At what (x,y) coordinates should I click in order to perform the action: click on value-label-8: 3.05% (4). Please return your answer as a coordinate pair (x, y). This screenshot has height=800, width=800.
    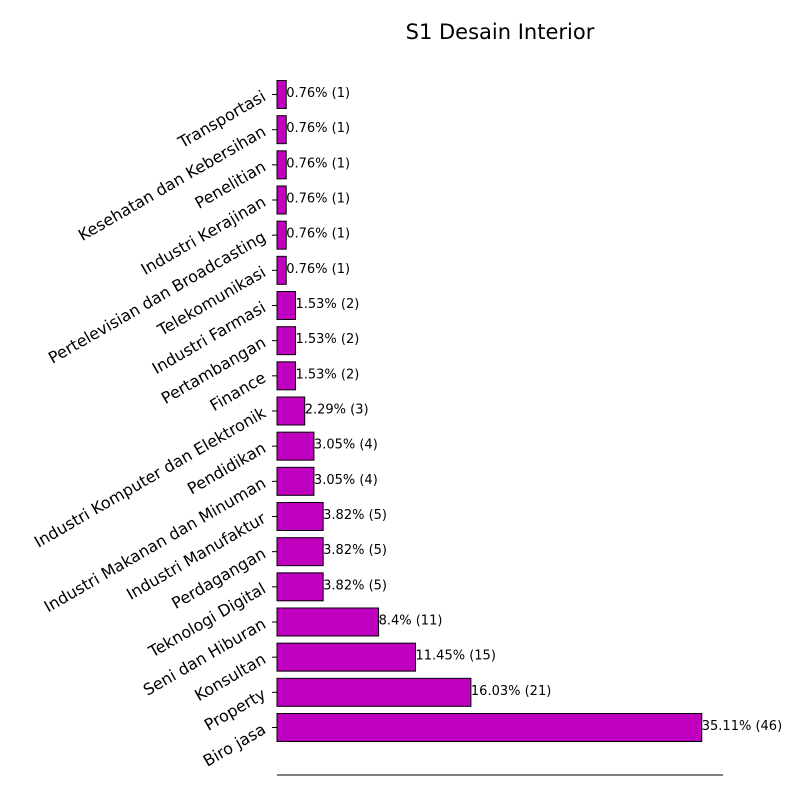
    Looking at the image, I should click on (346, 445).